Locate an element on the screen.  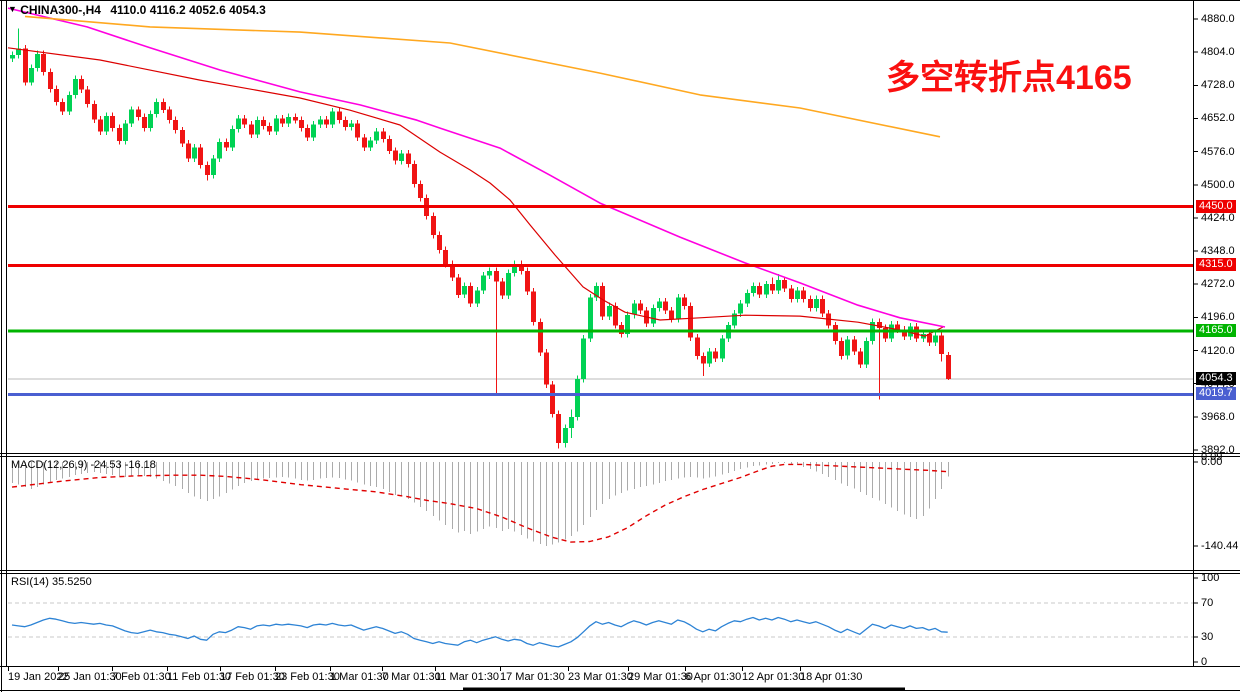
ohlc-values-label: 4110.0 4116.2 4052.6 4054.3 is located at coordinates (188, 10).